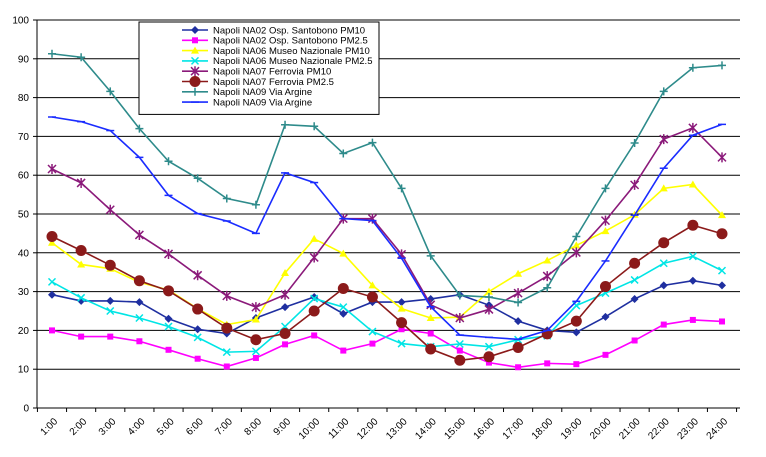 The height and width of the screenshot is (457, 766). I want to click on x-tick-label: 16:00, so click(485, 429).